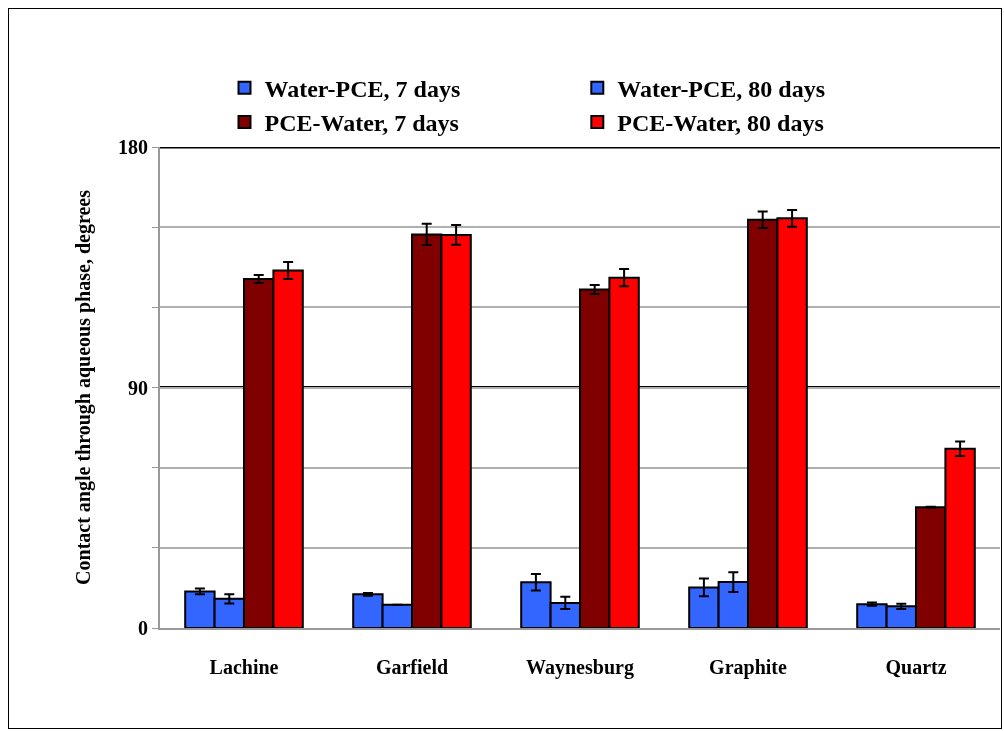 The width and height of the screenshot is (1004, 731). What do you see at coordinates (361, 123) in the screenshot?
I see `legend-label: PCE-Water, 7 days` at bounding box center [361, 123].